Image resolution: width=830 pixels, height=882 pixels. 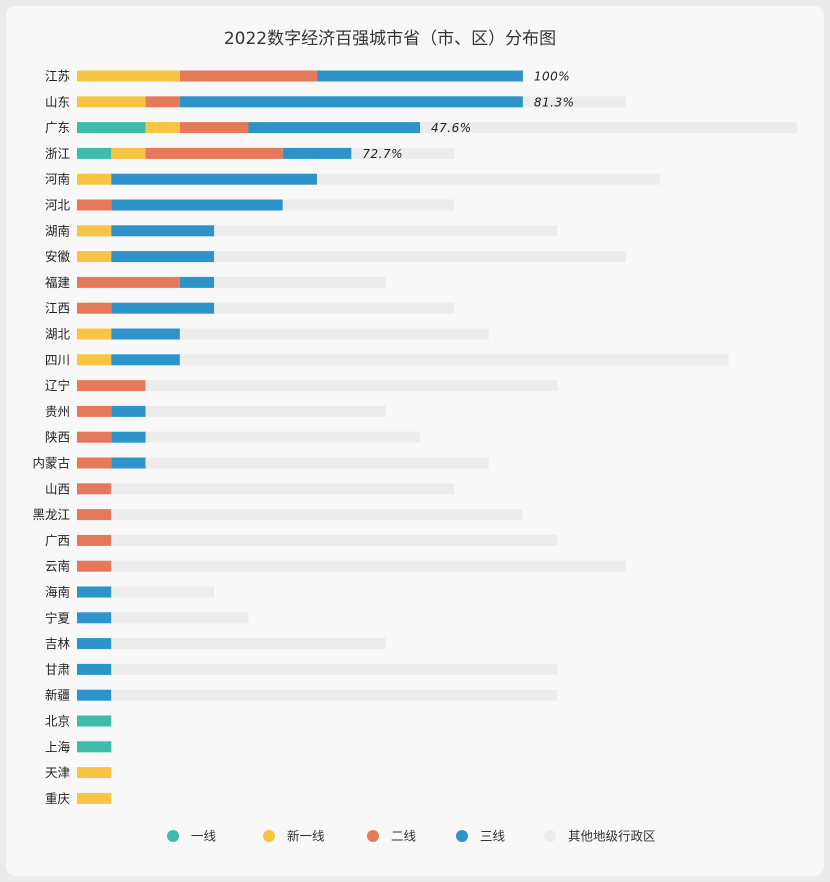 I want to click on category-label: 山西, so click(x=57, y=488).